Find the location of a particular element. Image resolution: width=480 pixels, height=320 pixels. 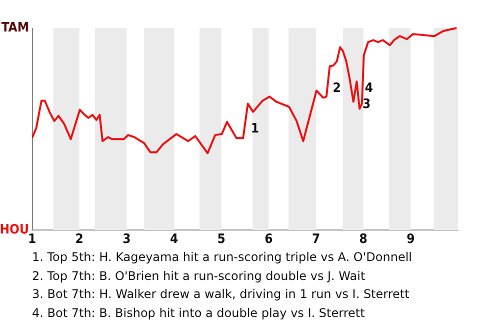

x-tick-label: 6 is located at coordinates (268, 240).